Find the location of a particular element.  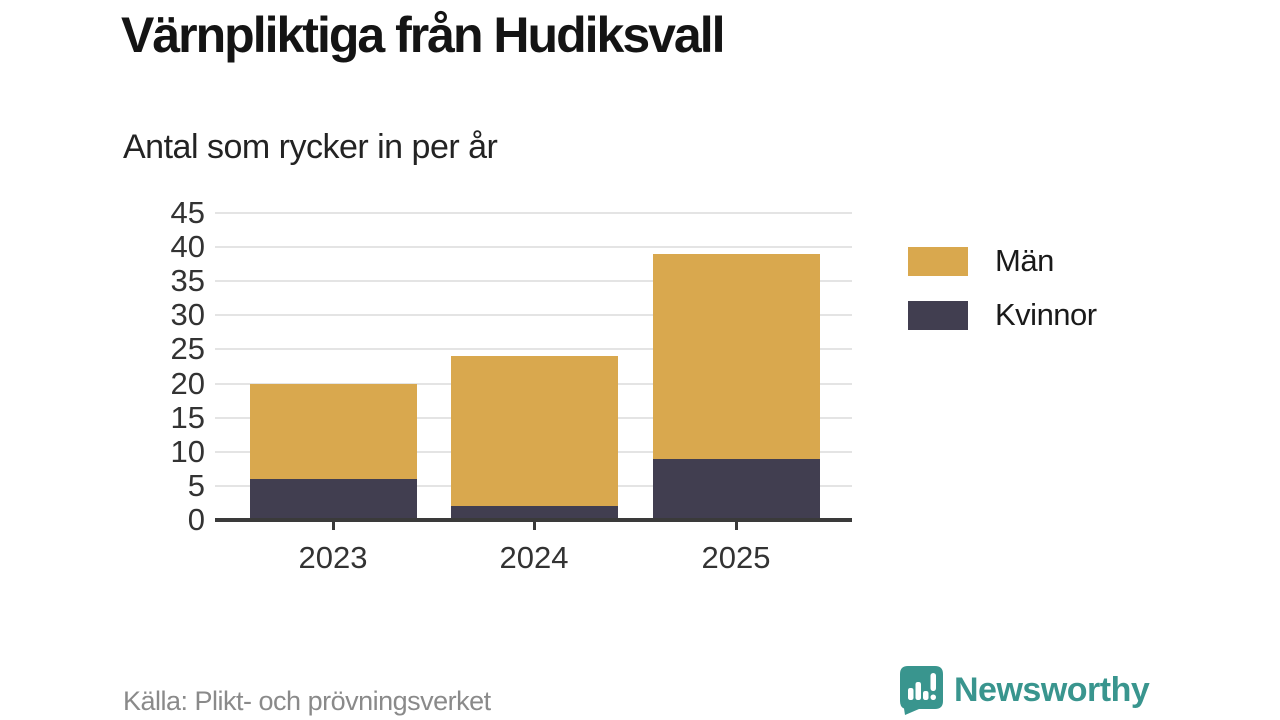

legend-swatch-man is located at coordinates (938, 261).